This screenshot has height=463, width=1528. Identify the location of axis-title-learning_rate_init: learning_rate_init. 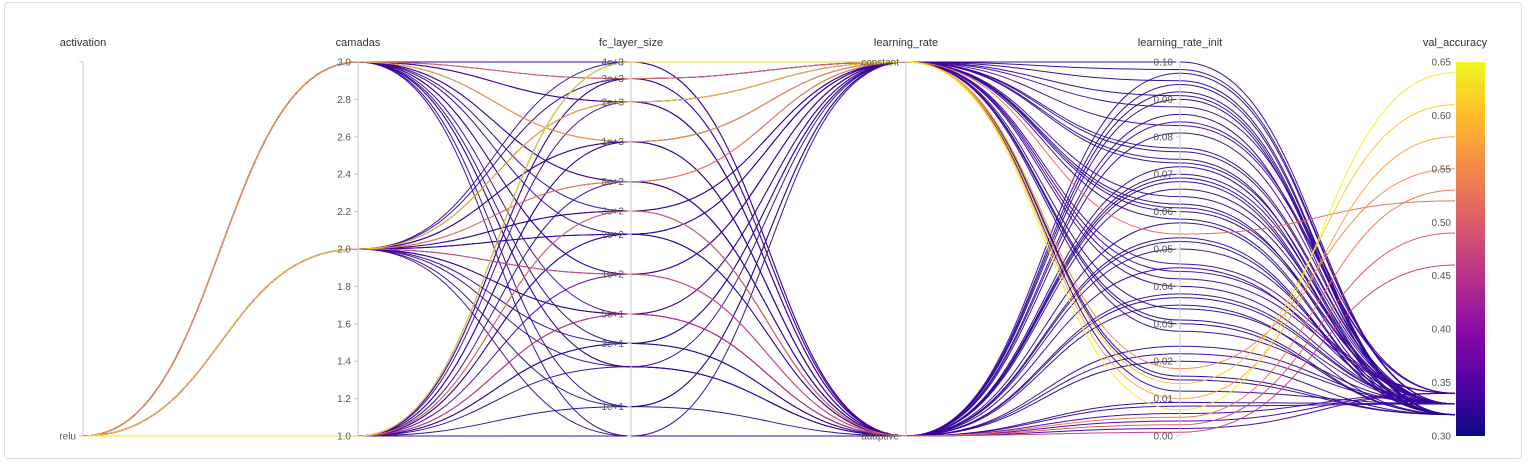
(1180, 43).